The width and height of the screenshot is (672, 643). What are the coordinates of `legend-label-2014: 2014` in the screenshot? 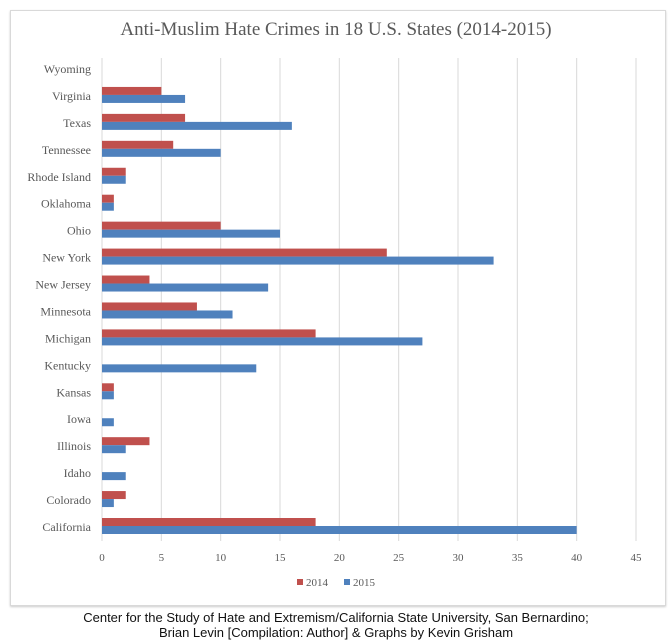 It's located at (317, 583).